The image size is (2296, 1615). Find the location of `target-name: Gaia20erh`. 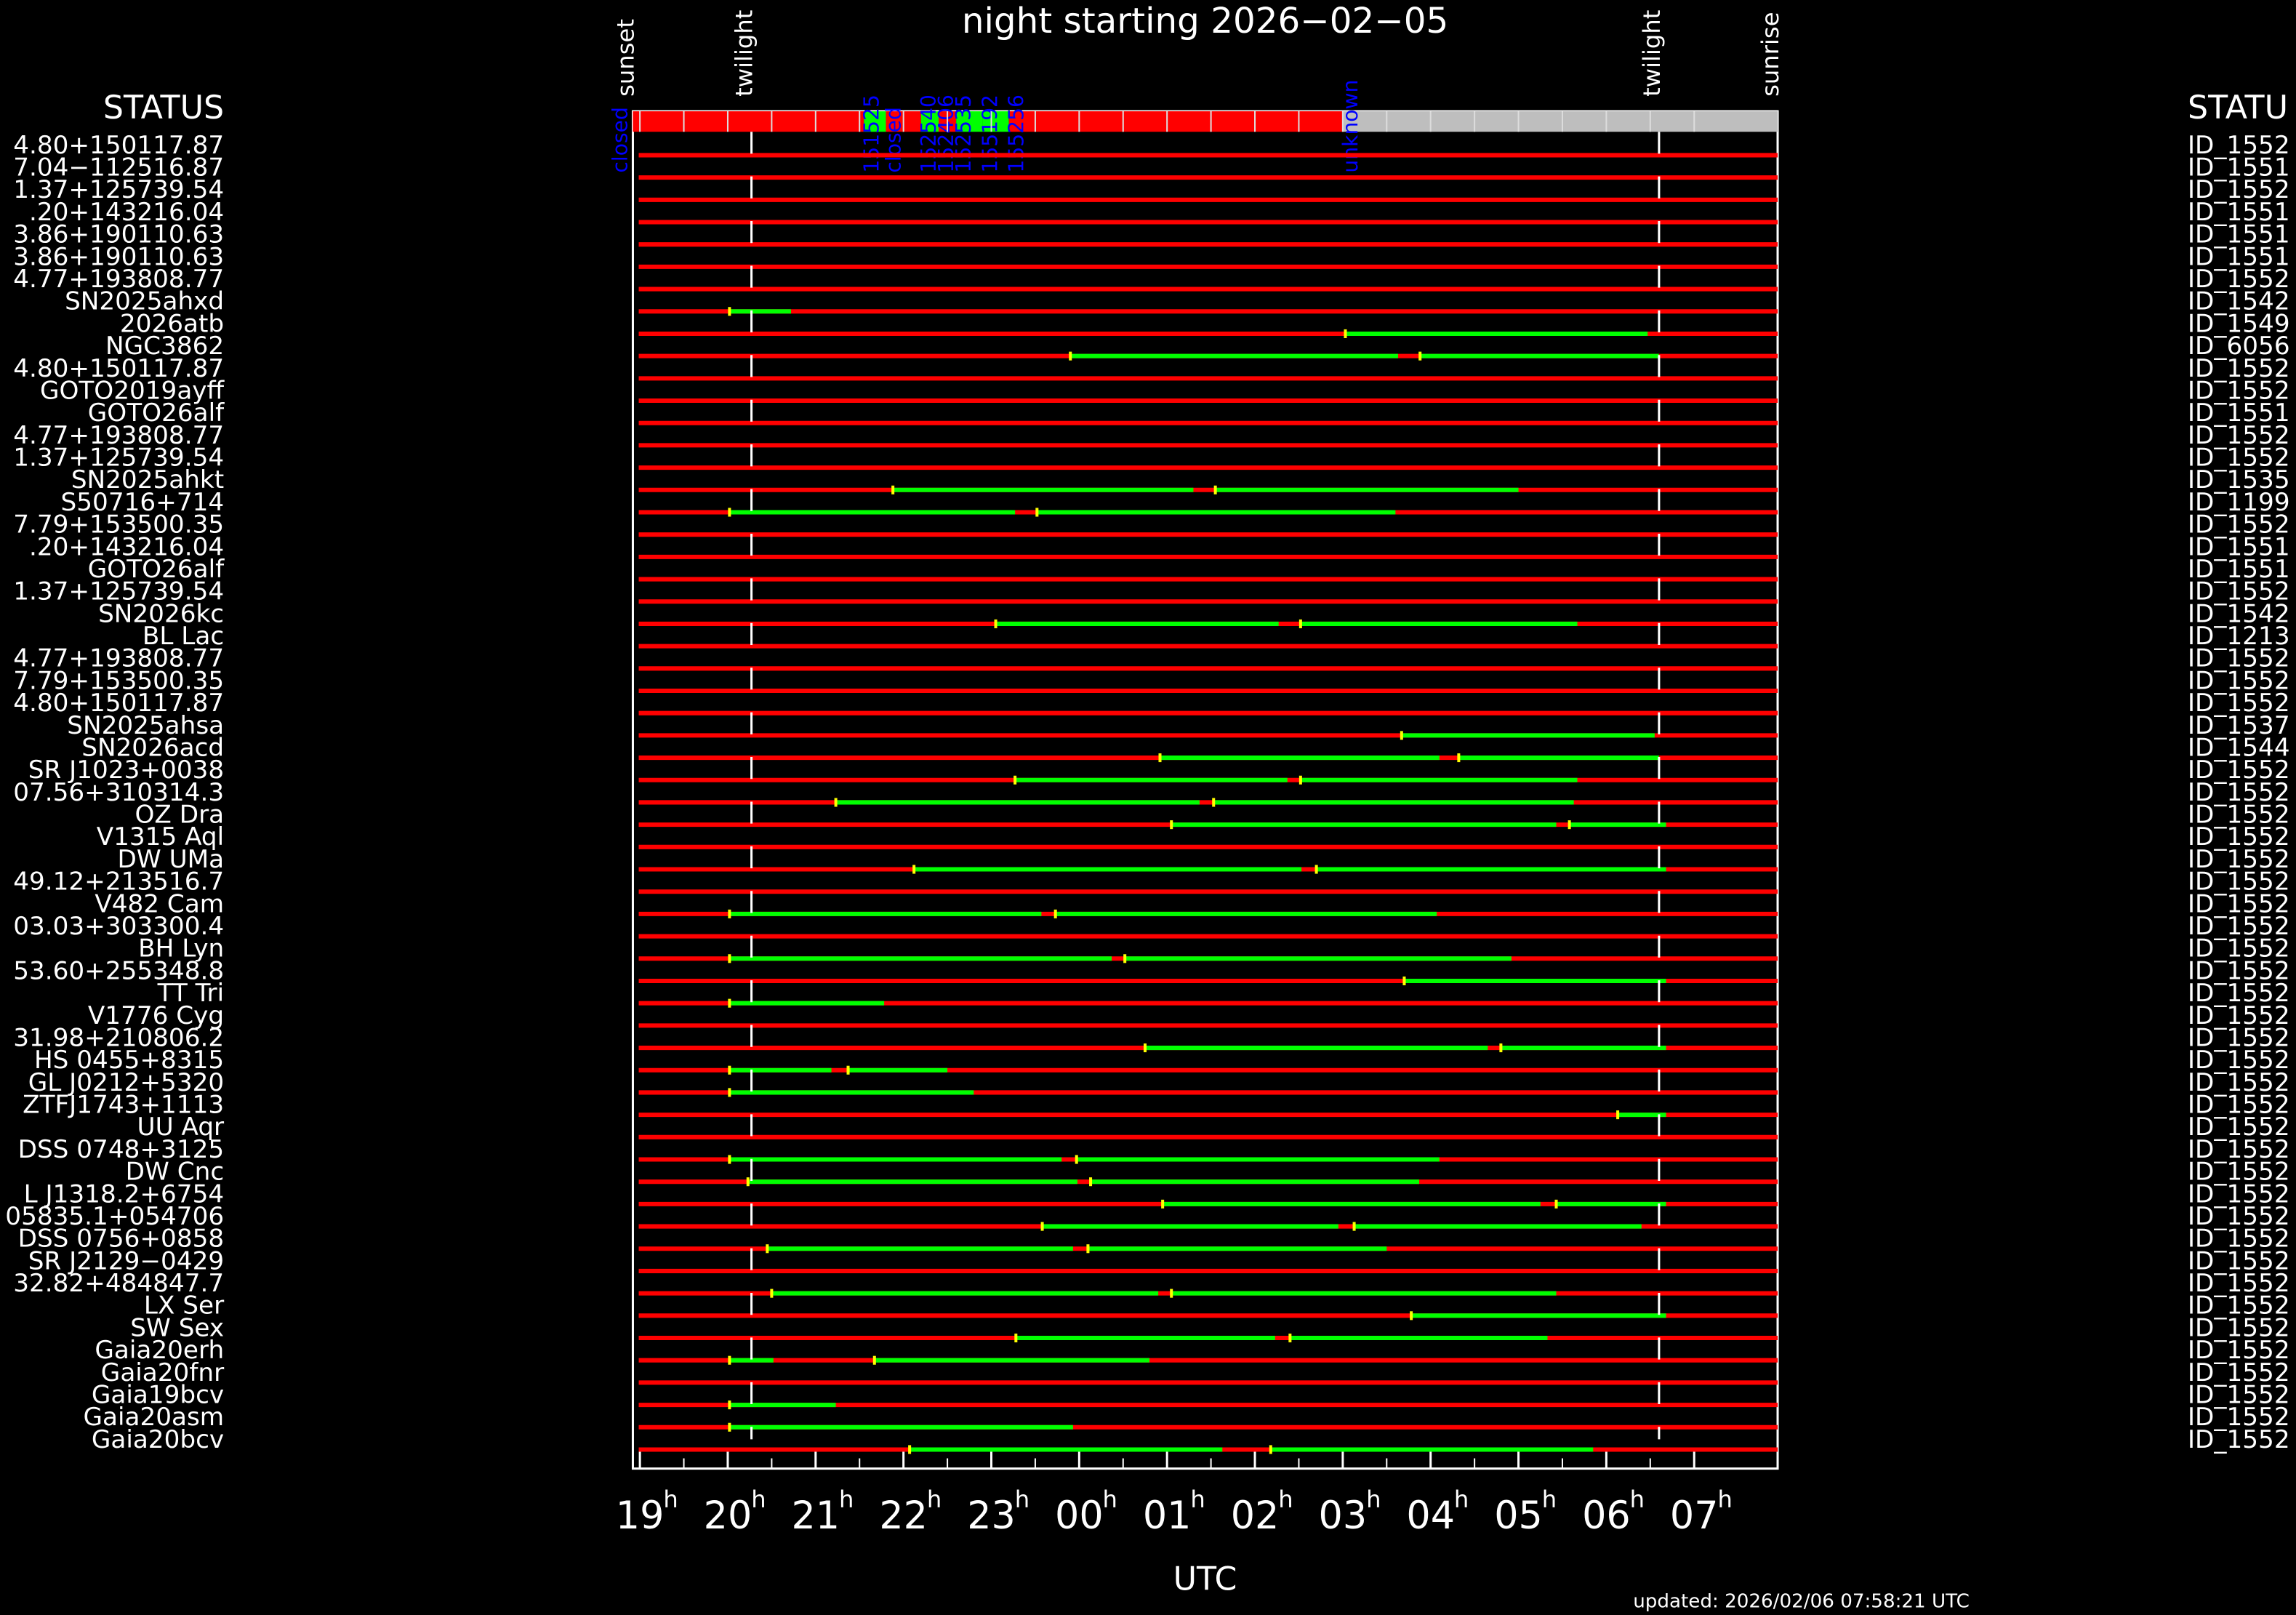

target-name: Gaia20erh is located at coordinates (160, 1350).